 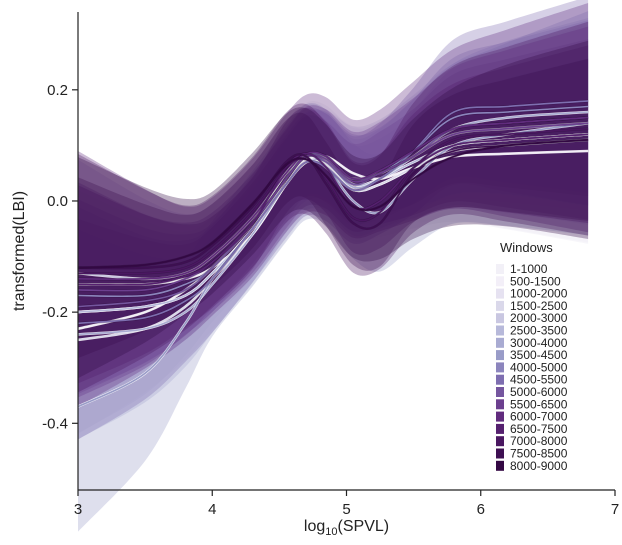 I want to click on legend-label-2500-3500: 2500-3500, so click(x=539, y=331).